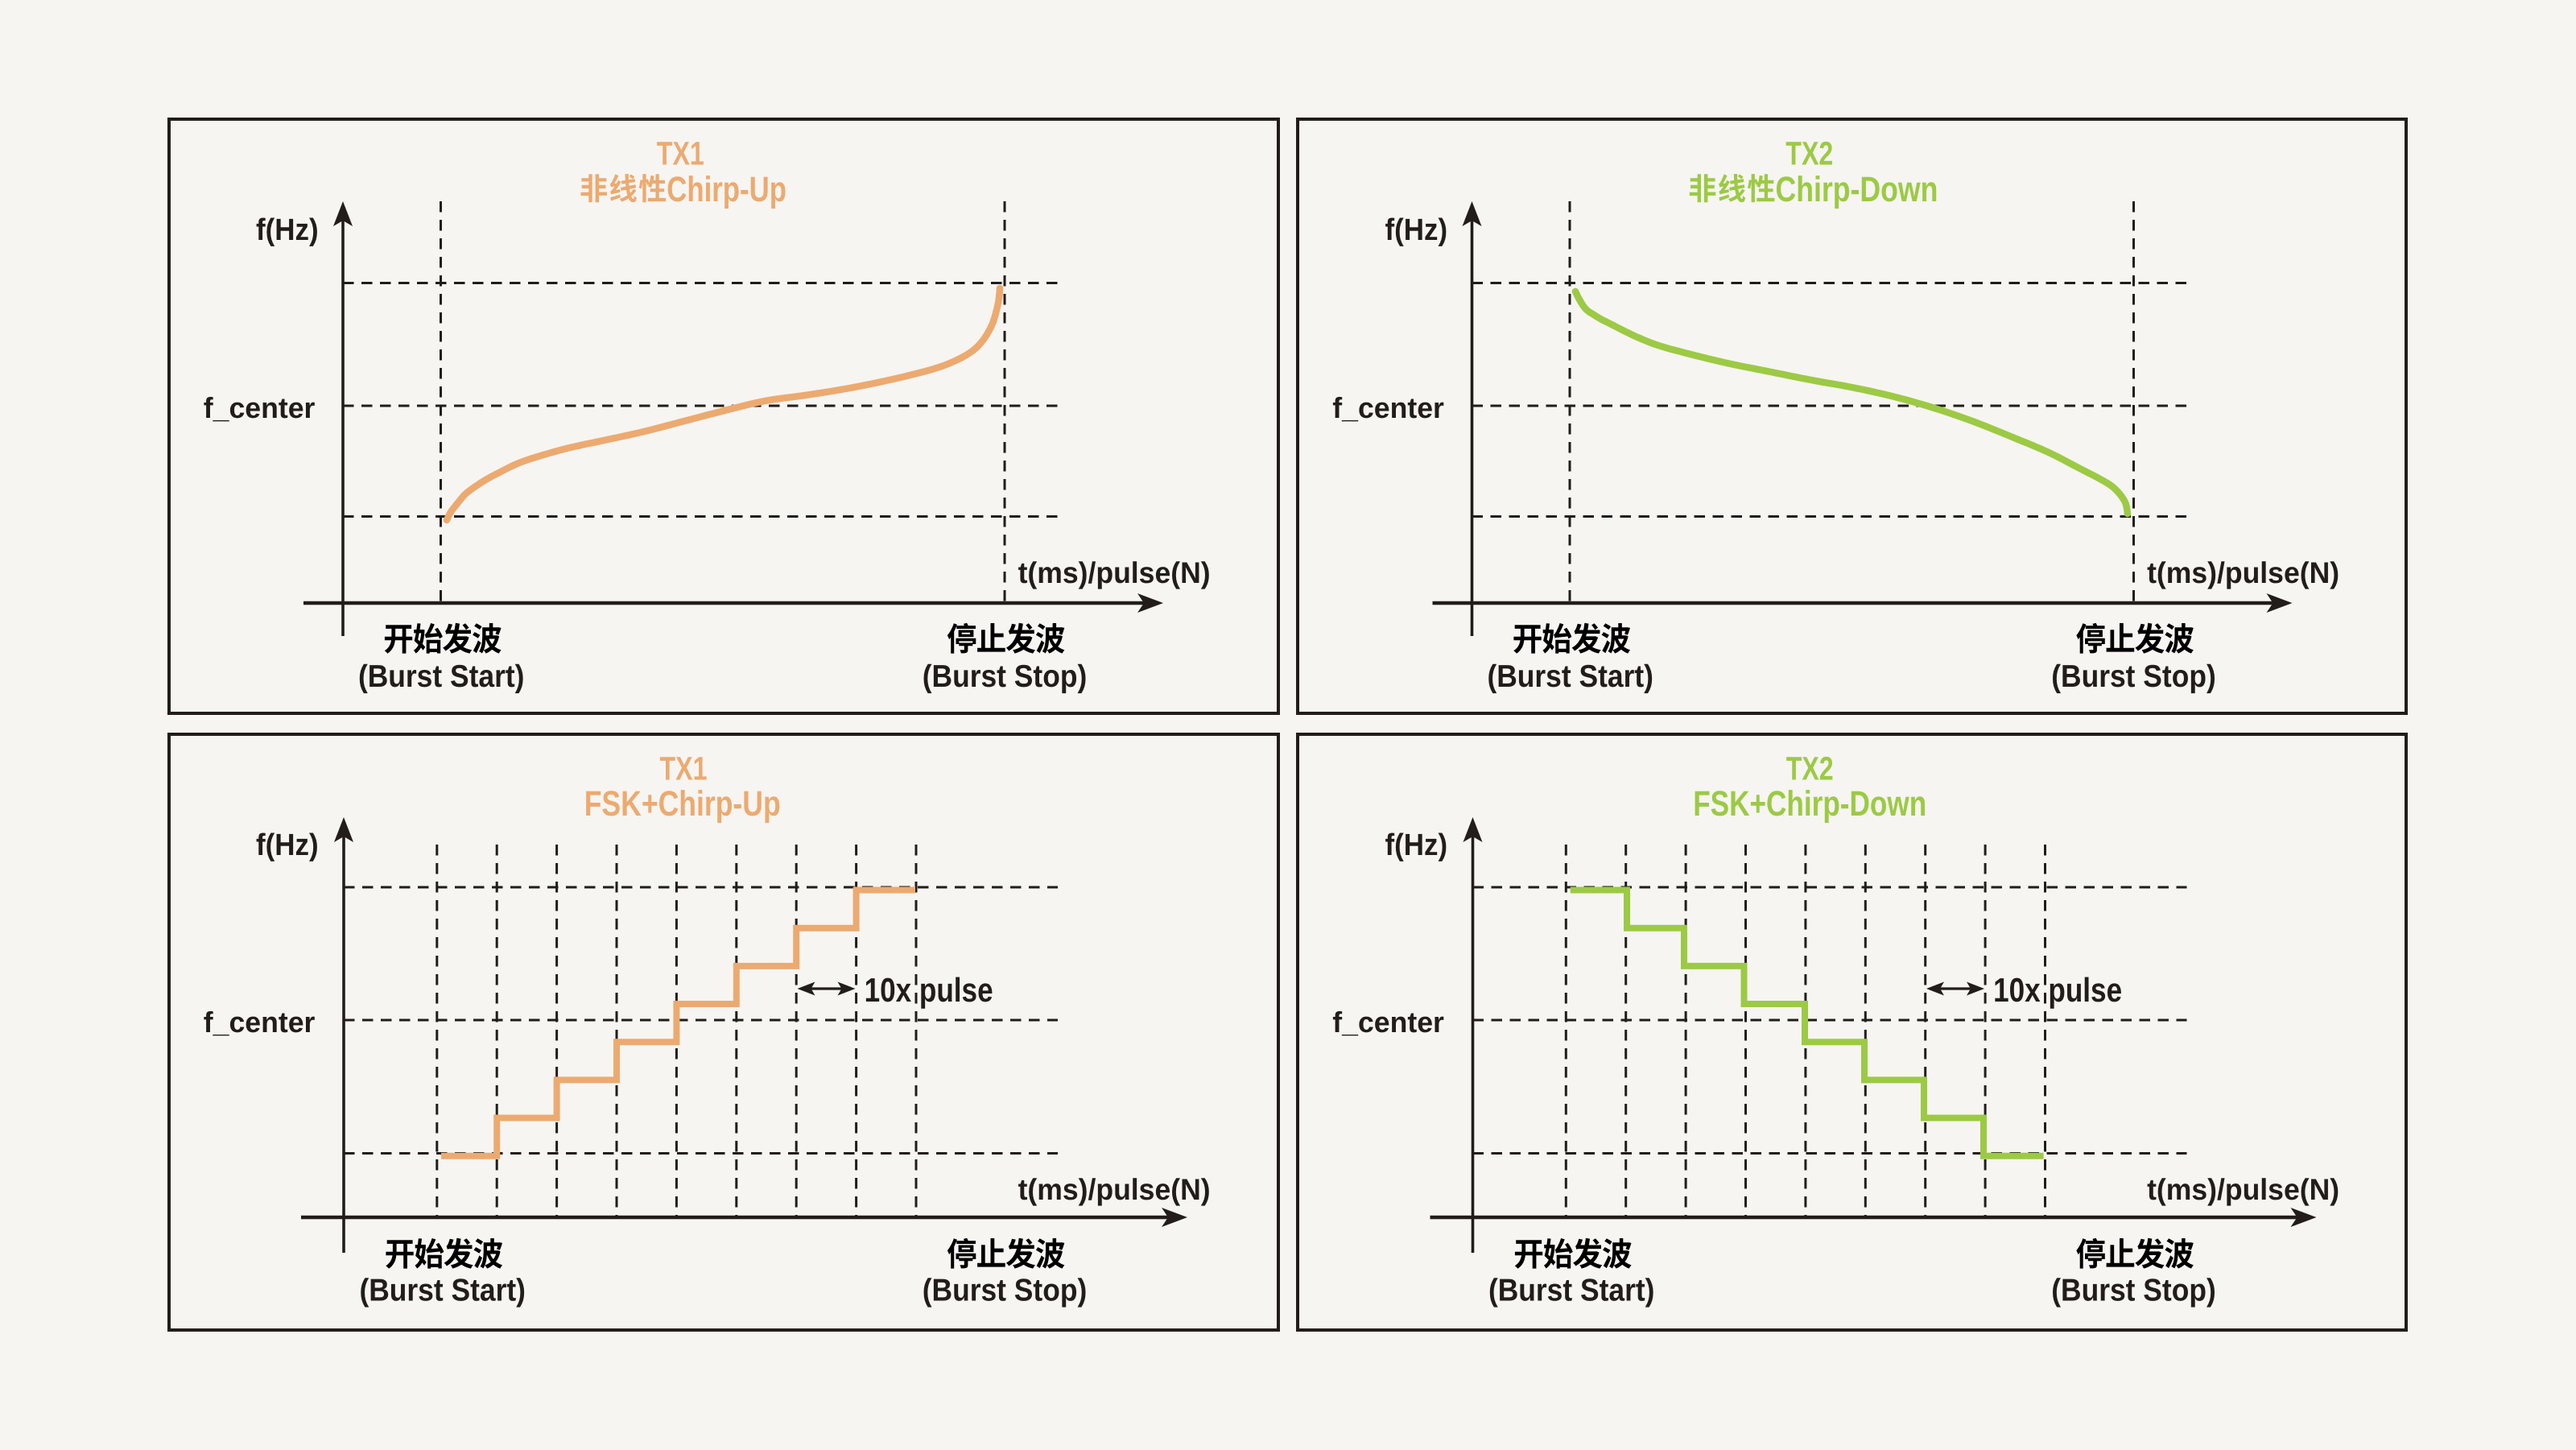  What do you see at coordinates (1809, 804) in the screenshot?
I see `svg-text: FSK+Chirp-Down` at bounding box center [1809, 804].